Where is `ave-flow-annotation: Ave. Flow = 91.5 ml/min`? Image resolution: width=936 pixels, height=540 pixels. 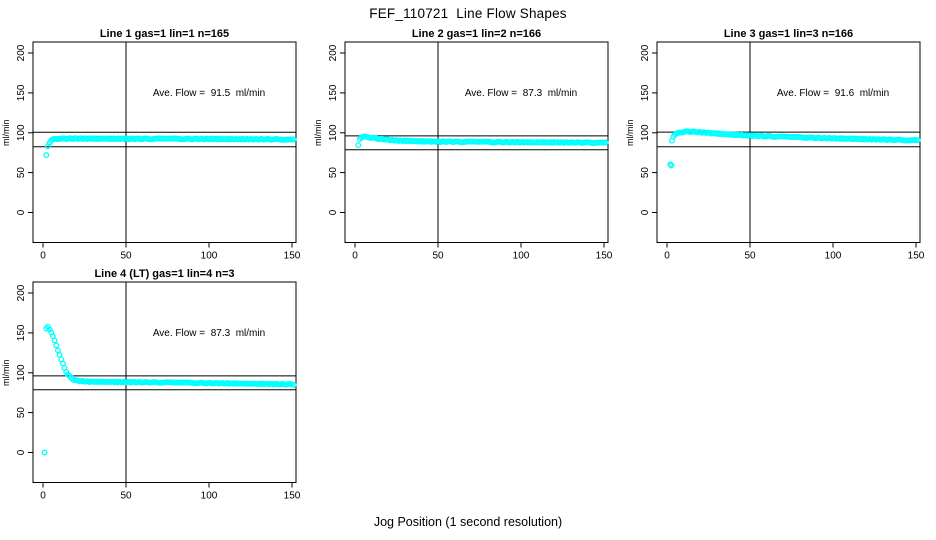 ave-flow-annotation: Ave. Flow = 91.5 ml/min is located at coordinates (209, 93).